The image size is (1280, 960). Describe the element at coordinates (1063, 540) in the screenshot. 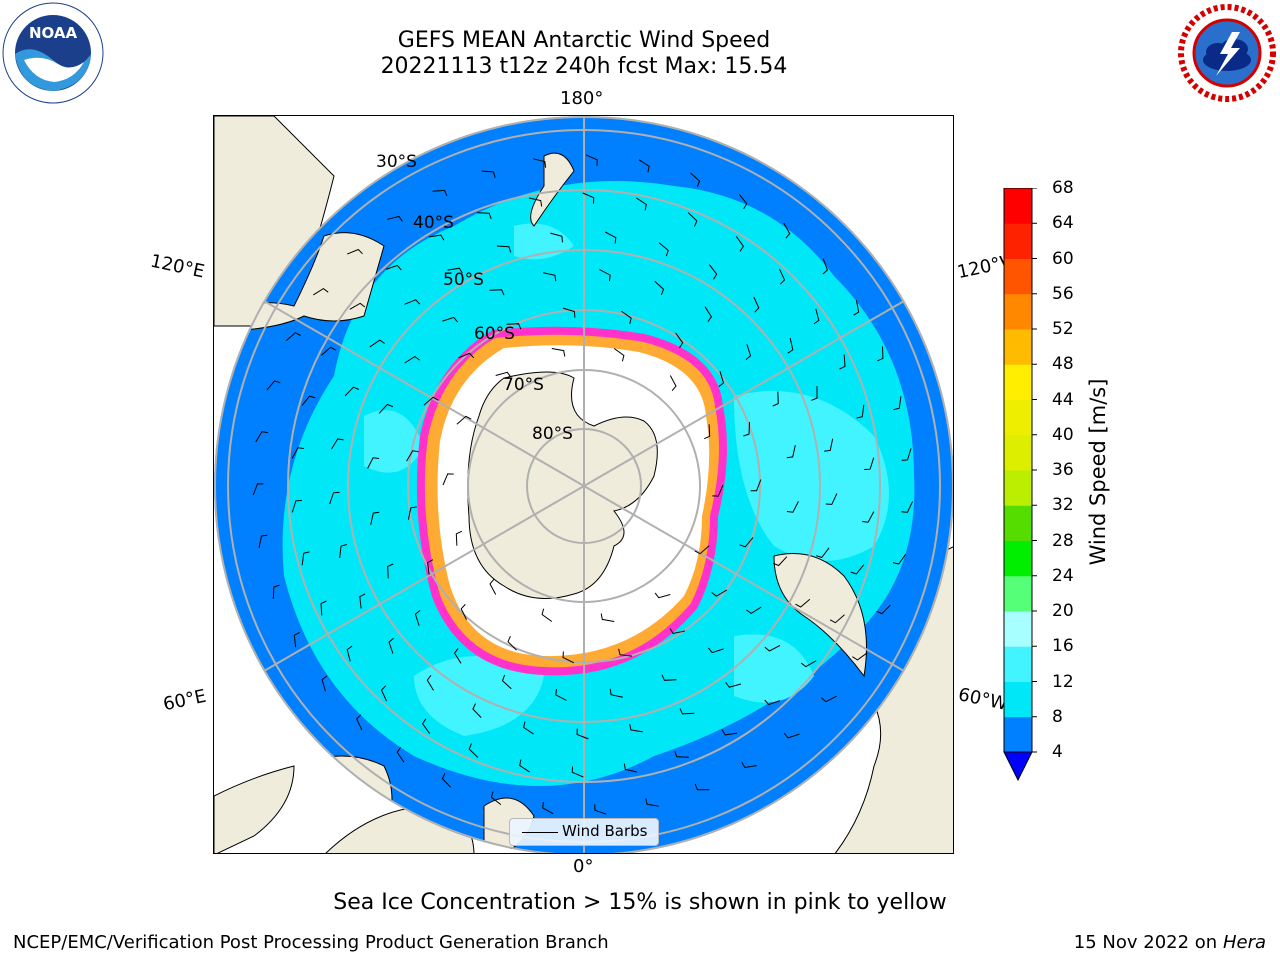

I see `colorbar-tick-label: 28` at that location.